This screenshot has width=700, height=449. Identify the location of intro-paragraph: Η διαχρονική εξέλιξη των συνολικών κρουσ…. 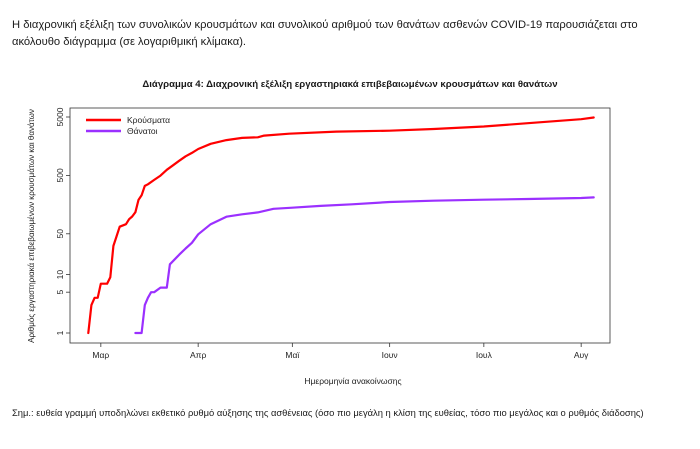
(325, 33).